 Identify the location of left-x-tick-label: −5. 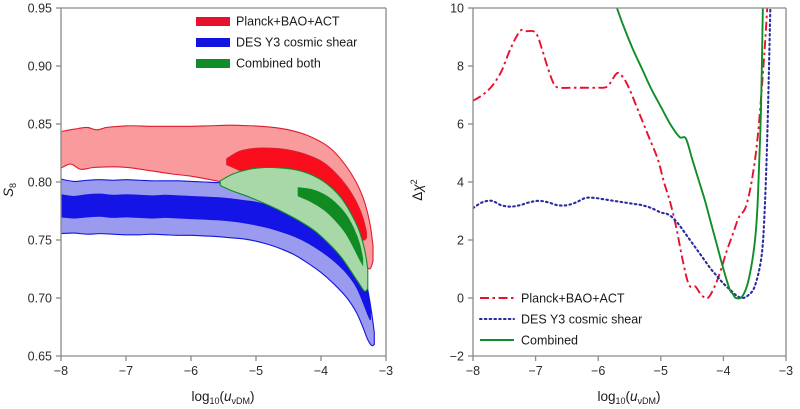
(256, 371).